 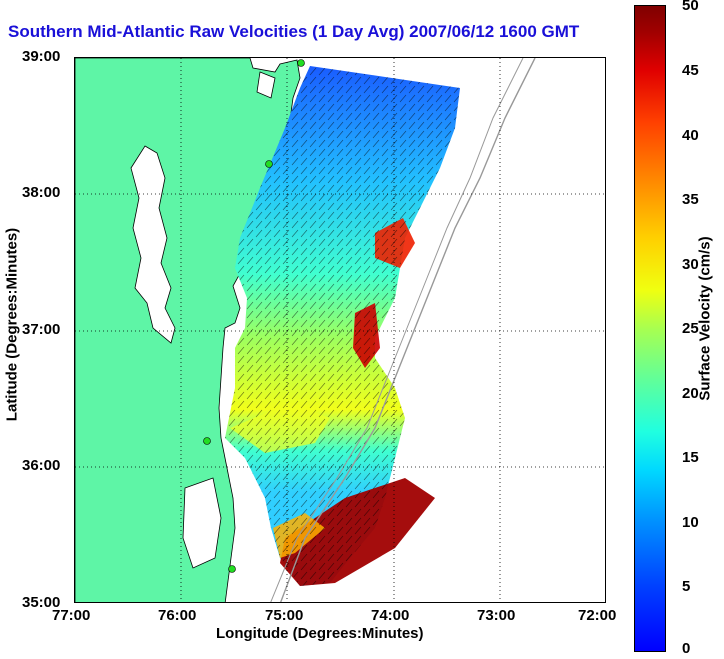 I want to click on x-tick-label: 73:00, so click(x=496, y=615).